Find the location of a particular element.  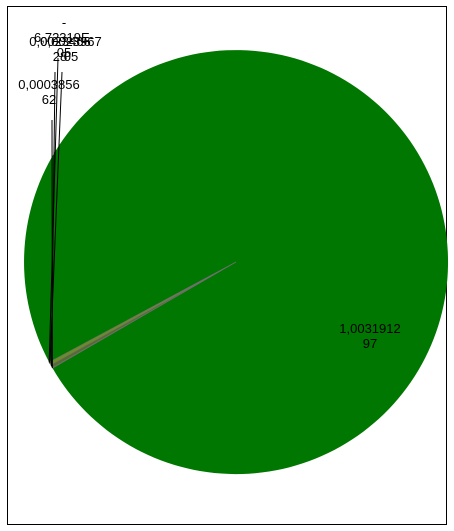

slice-label-1: 0,0003856 62 is located at coordinates (48, 92).